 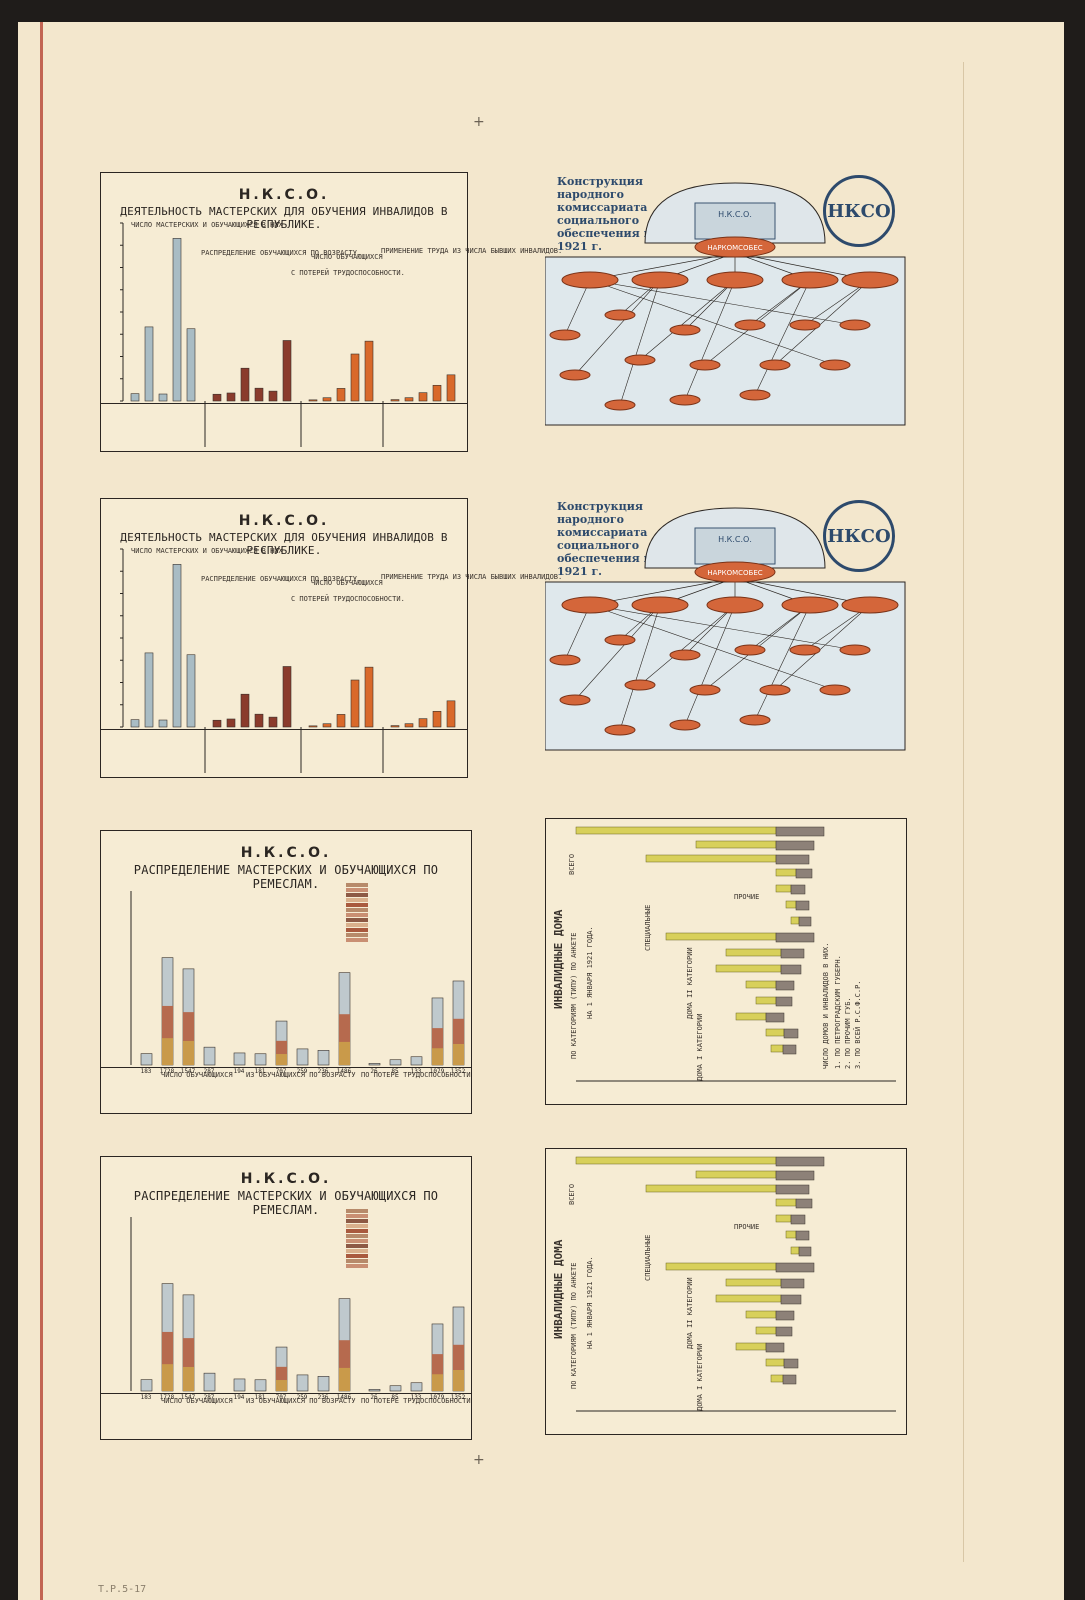 I want to click on legend-label: 1. ПО ПЕТРОГРАДСКИМ ГУБЕРН., so click(x=838, y=1012).